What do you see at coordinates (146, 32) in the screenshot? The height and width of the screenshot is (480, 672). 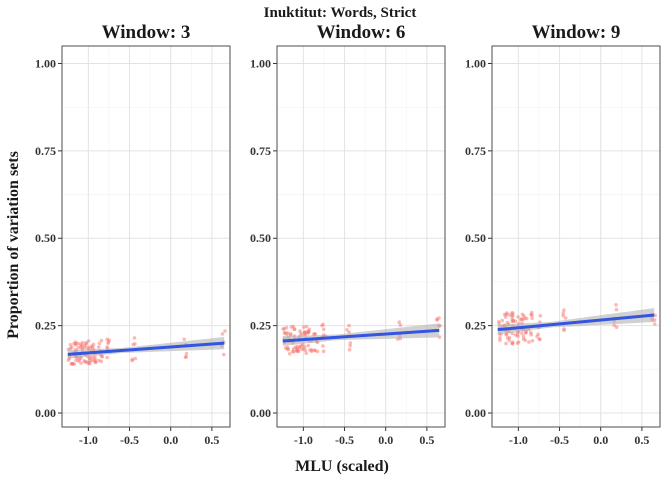 I see `panel-title: Window: 3` at bounding box center [146, 32].